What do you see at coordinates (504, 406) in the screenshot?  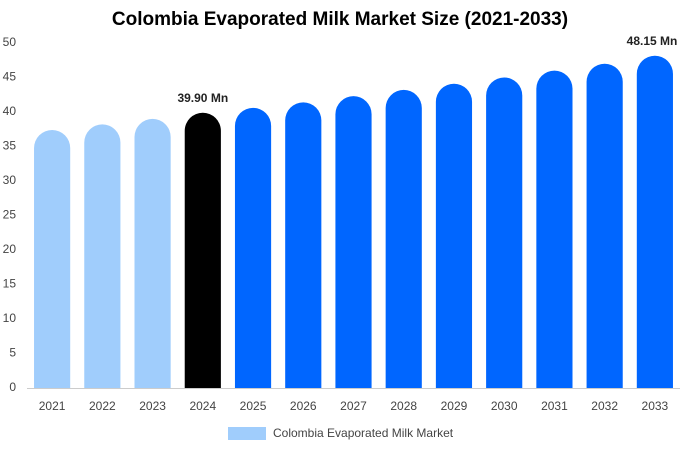 I see `x-tick-label: 2030` at bounding box center [504, 406].